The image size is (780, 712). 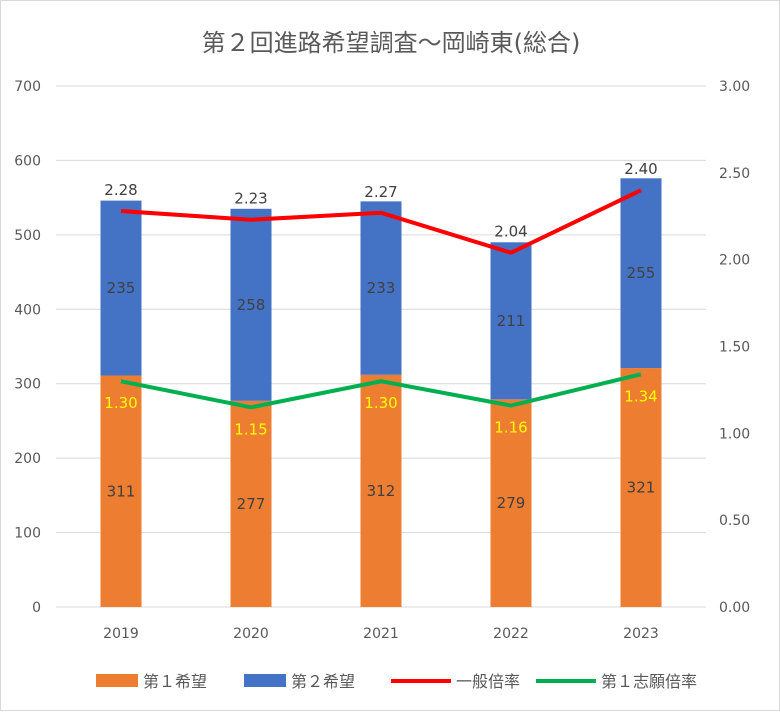 I want to click on line-data-label: 2.04, so click(x=510, y=232).